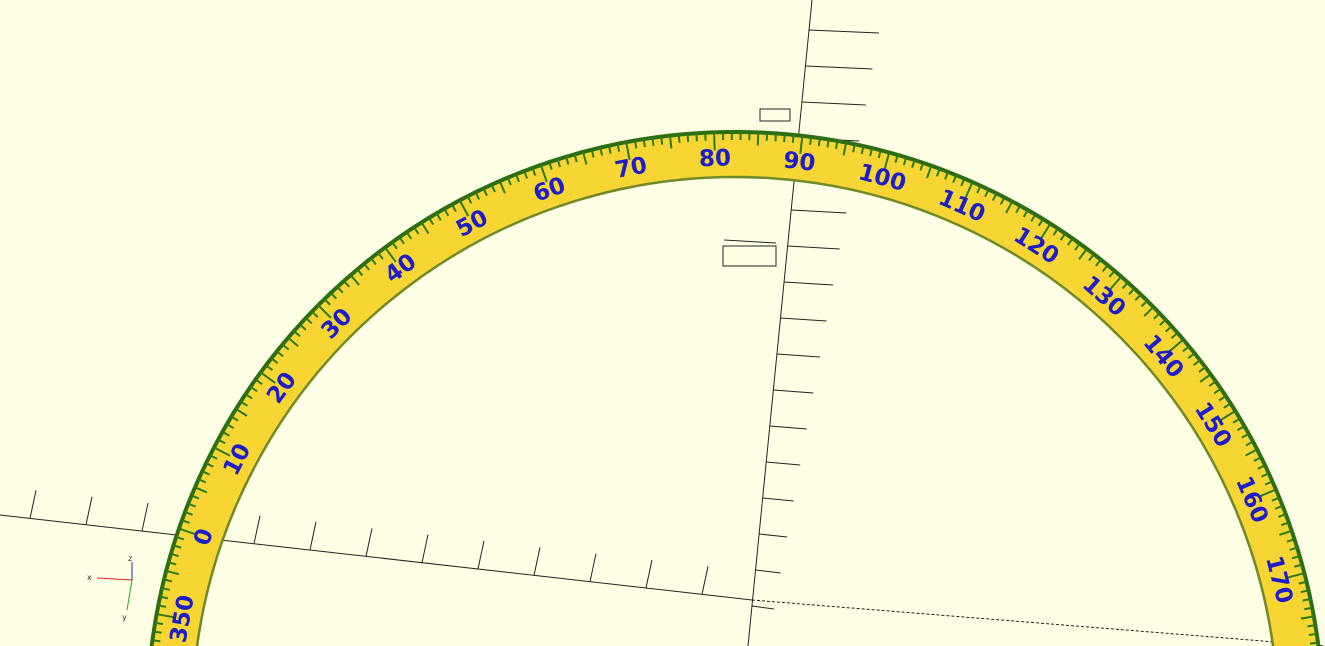 The width and height of the screenshot is (1325, 646). I want to click on x-axis, so click(376, 557).